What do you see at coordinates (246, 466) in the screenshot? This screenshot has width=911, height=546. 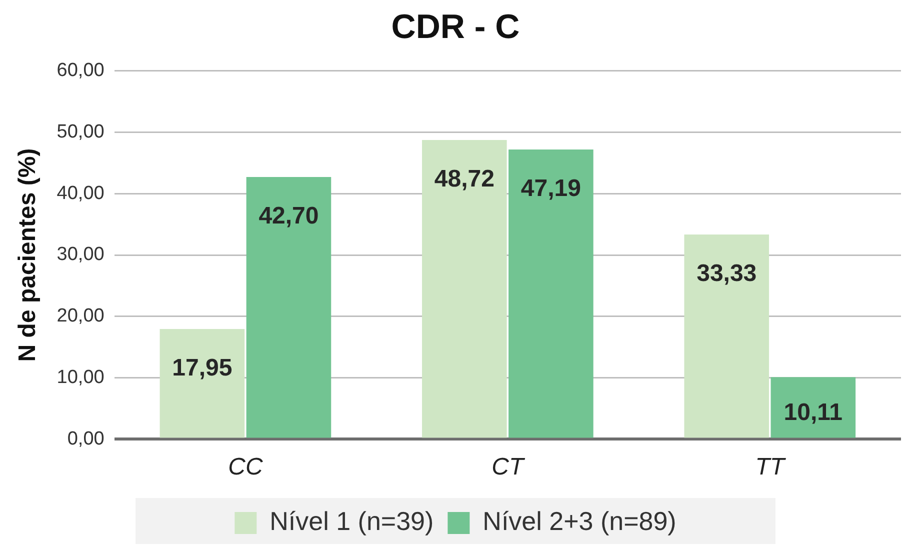 I see `x-tick-label: CC` at bounding box center [246, 466].